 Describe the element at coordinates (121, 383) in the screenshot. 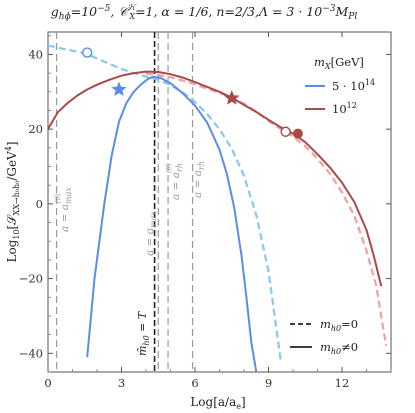

I see `x-tick-label: 3` at that location.